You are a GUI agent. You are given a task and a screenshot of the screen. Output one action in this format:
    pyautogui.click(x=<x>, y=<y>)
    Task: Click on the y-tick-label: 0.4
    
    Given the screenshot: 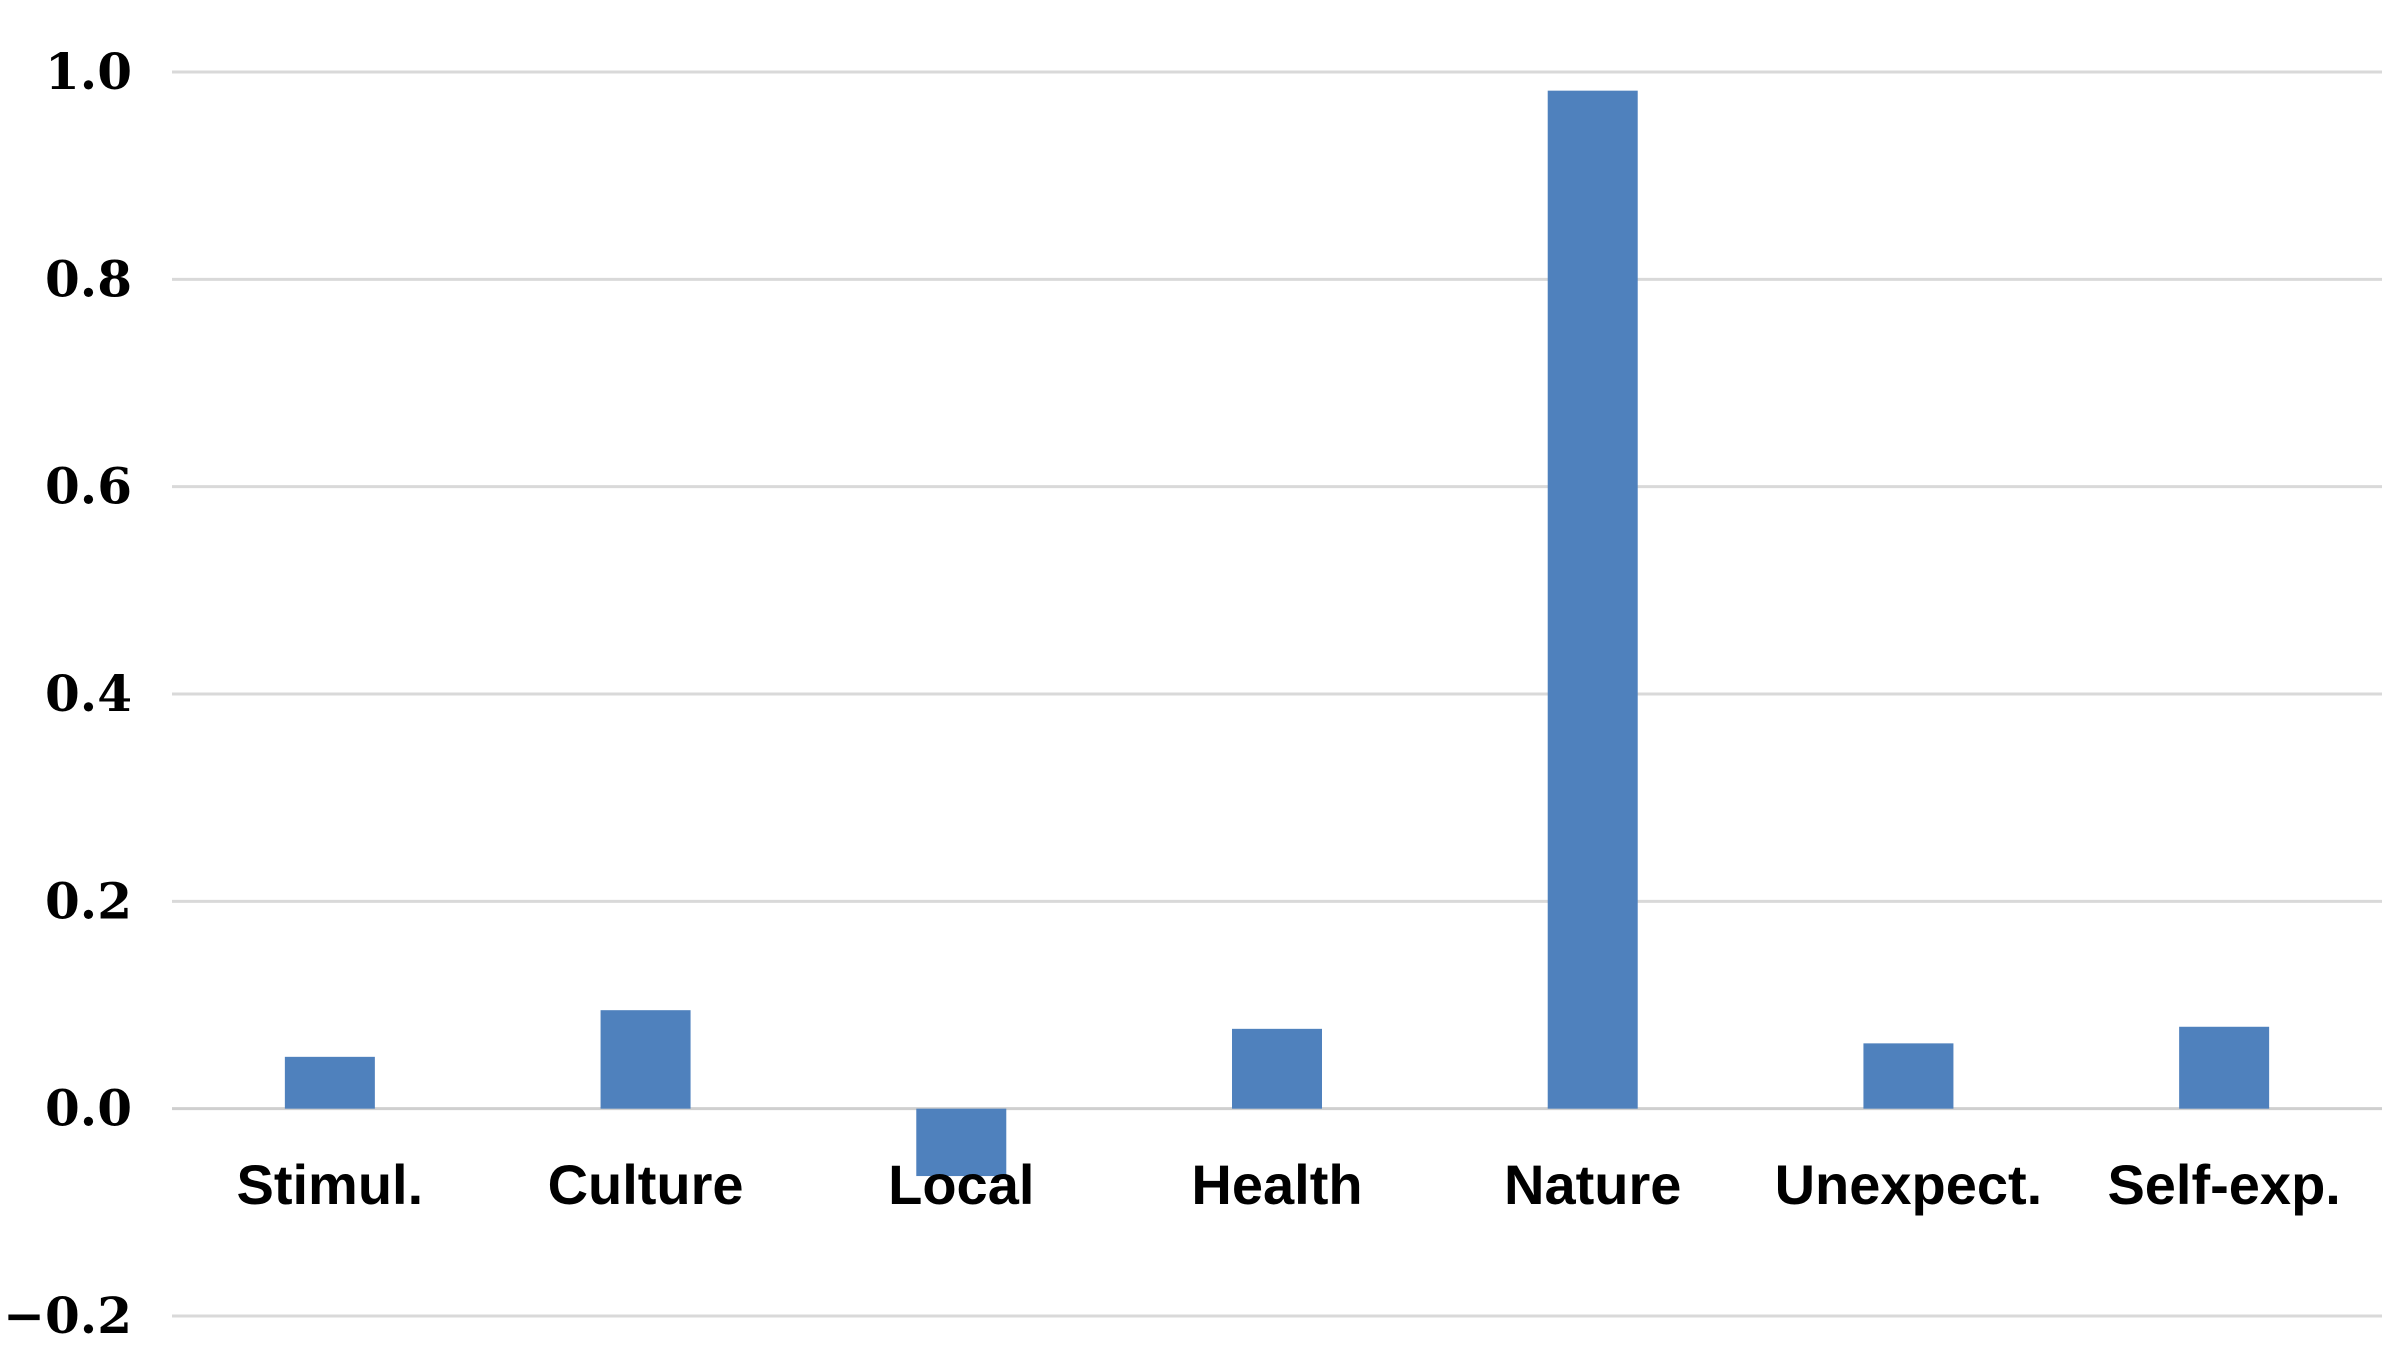 What is the action you would take?
    pyautogui.click(x=88, y=693)
    